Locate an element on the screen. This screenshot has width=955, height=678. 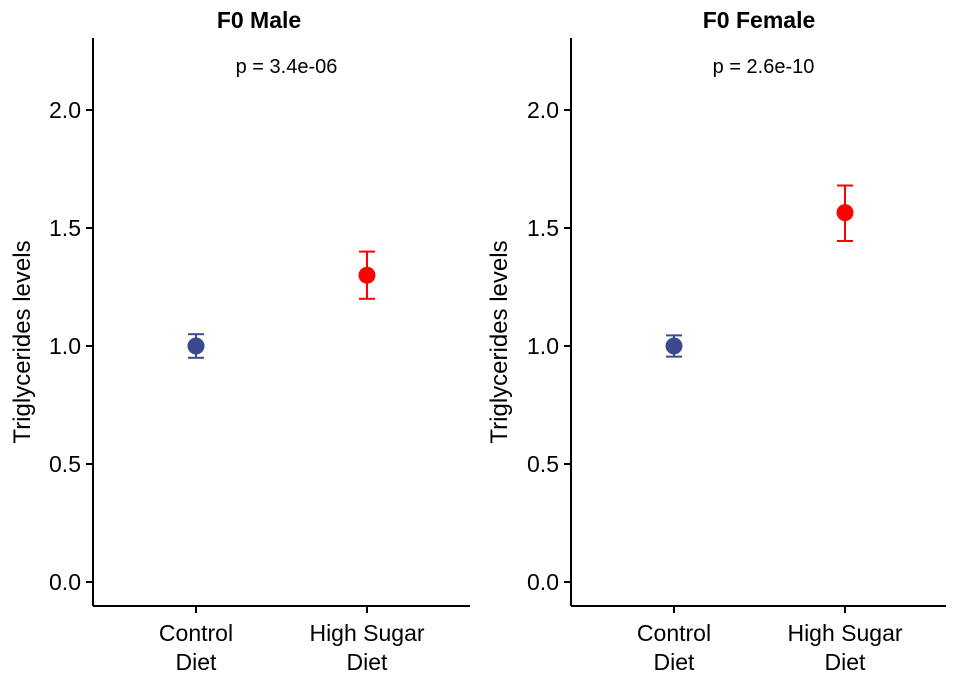
chart-title: F0 Male is located at coordinates (259, 20).